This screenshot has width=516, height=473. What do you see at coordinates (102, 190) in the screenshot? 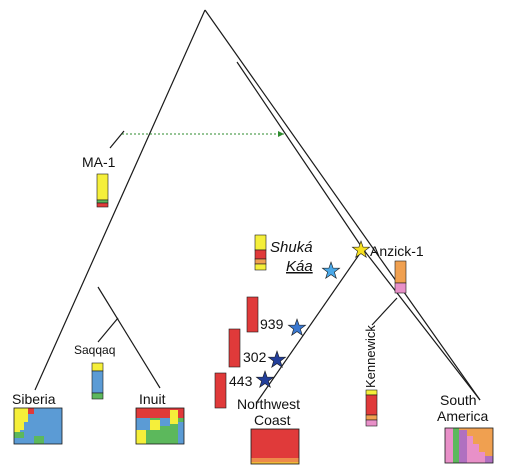
I see `ma1-ancestry-bar` at bounding box center [102, 190].